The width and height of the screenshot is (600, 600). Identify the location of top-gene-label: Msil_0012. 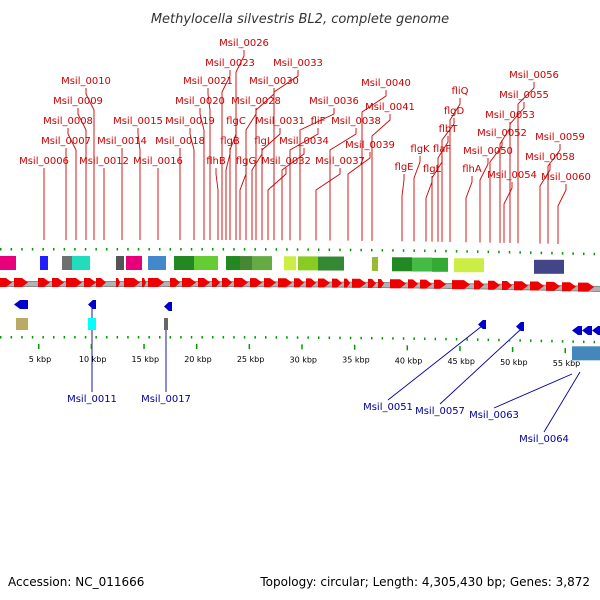
(104, 161).